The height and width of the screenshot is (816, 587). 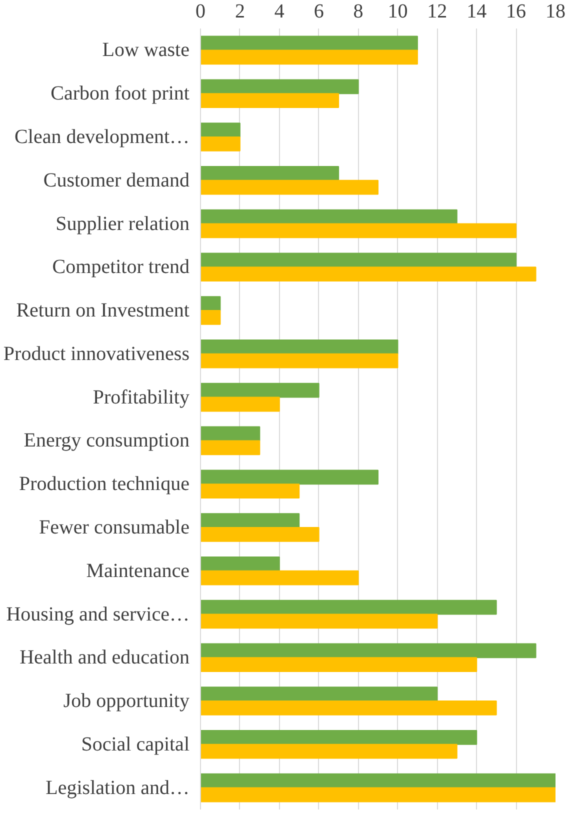 I want to click on x-tick-label: 18, so click(x=556, y=11).